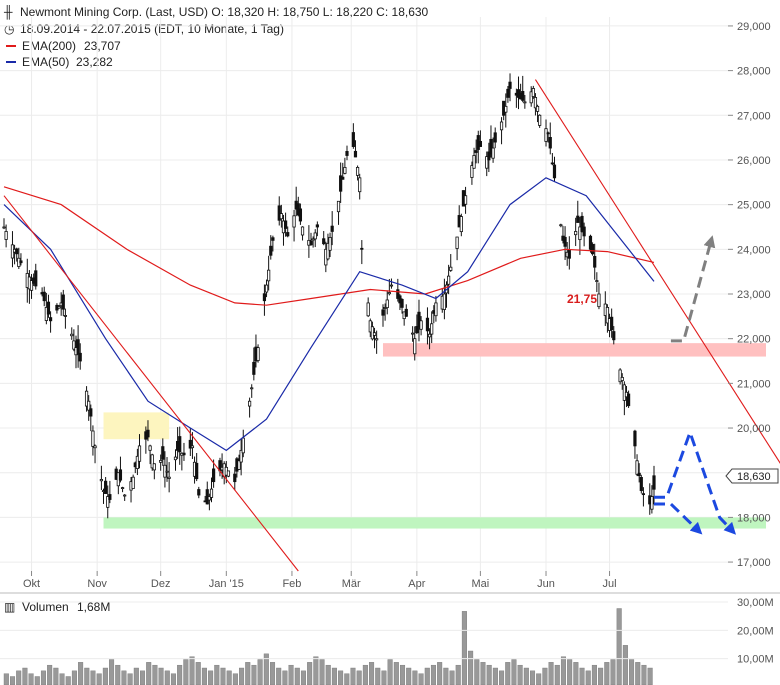 The image size is (780, 685). I want to click on ema200-line, so click(329, 246).